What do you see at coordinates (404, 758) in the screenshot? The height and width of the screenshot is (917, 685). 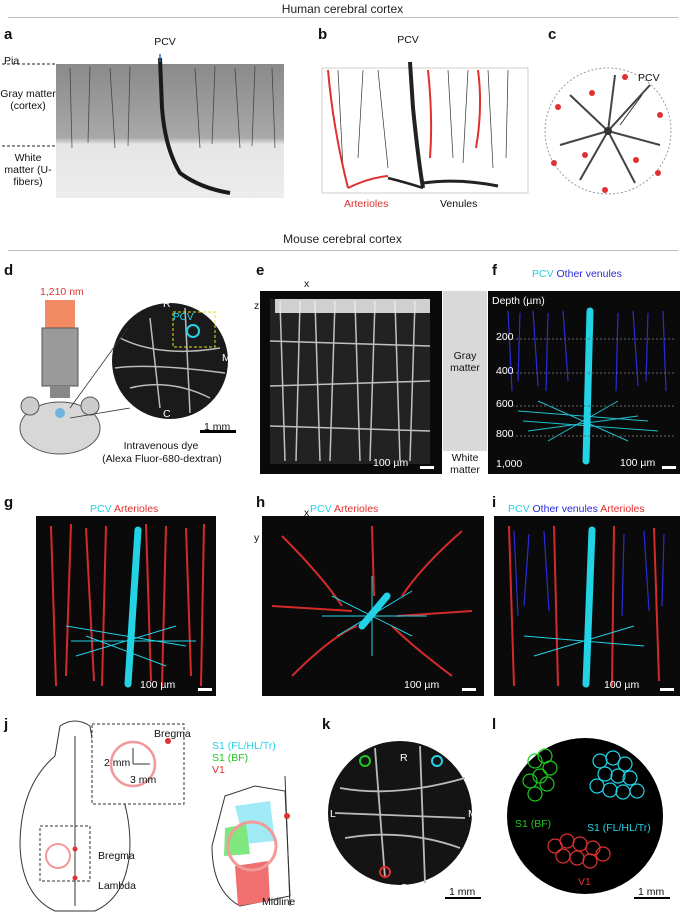 I see `panel-k-R: R` at bounding box center [404, 758].